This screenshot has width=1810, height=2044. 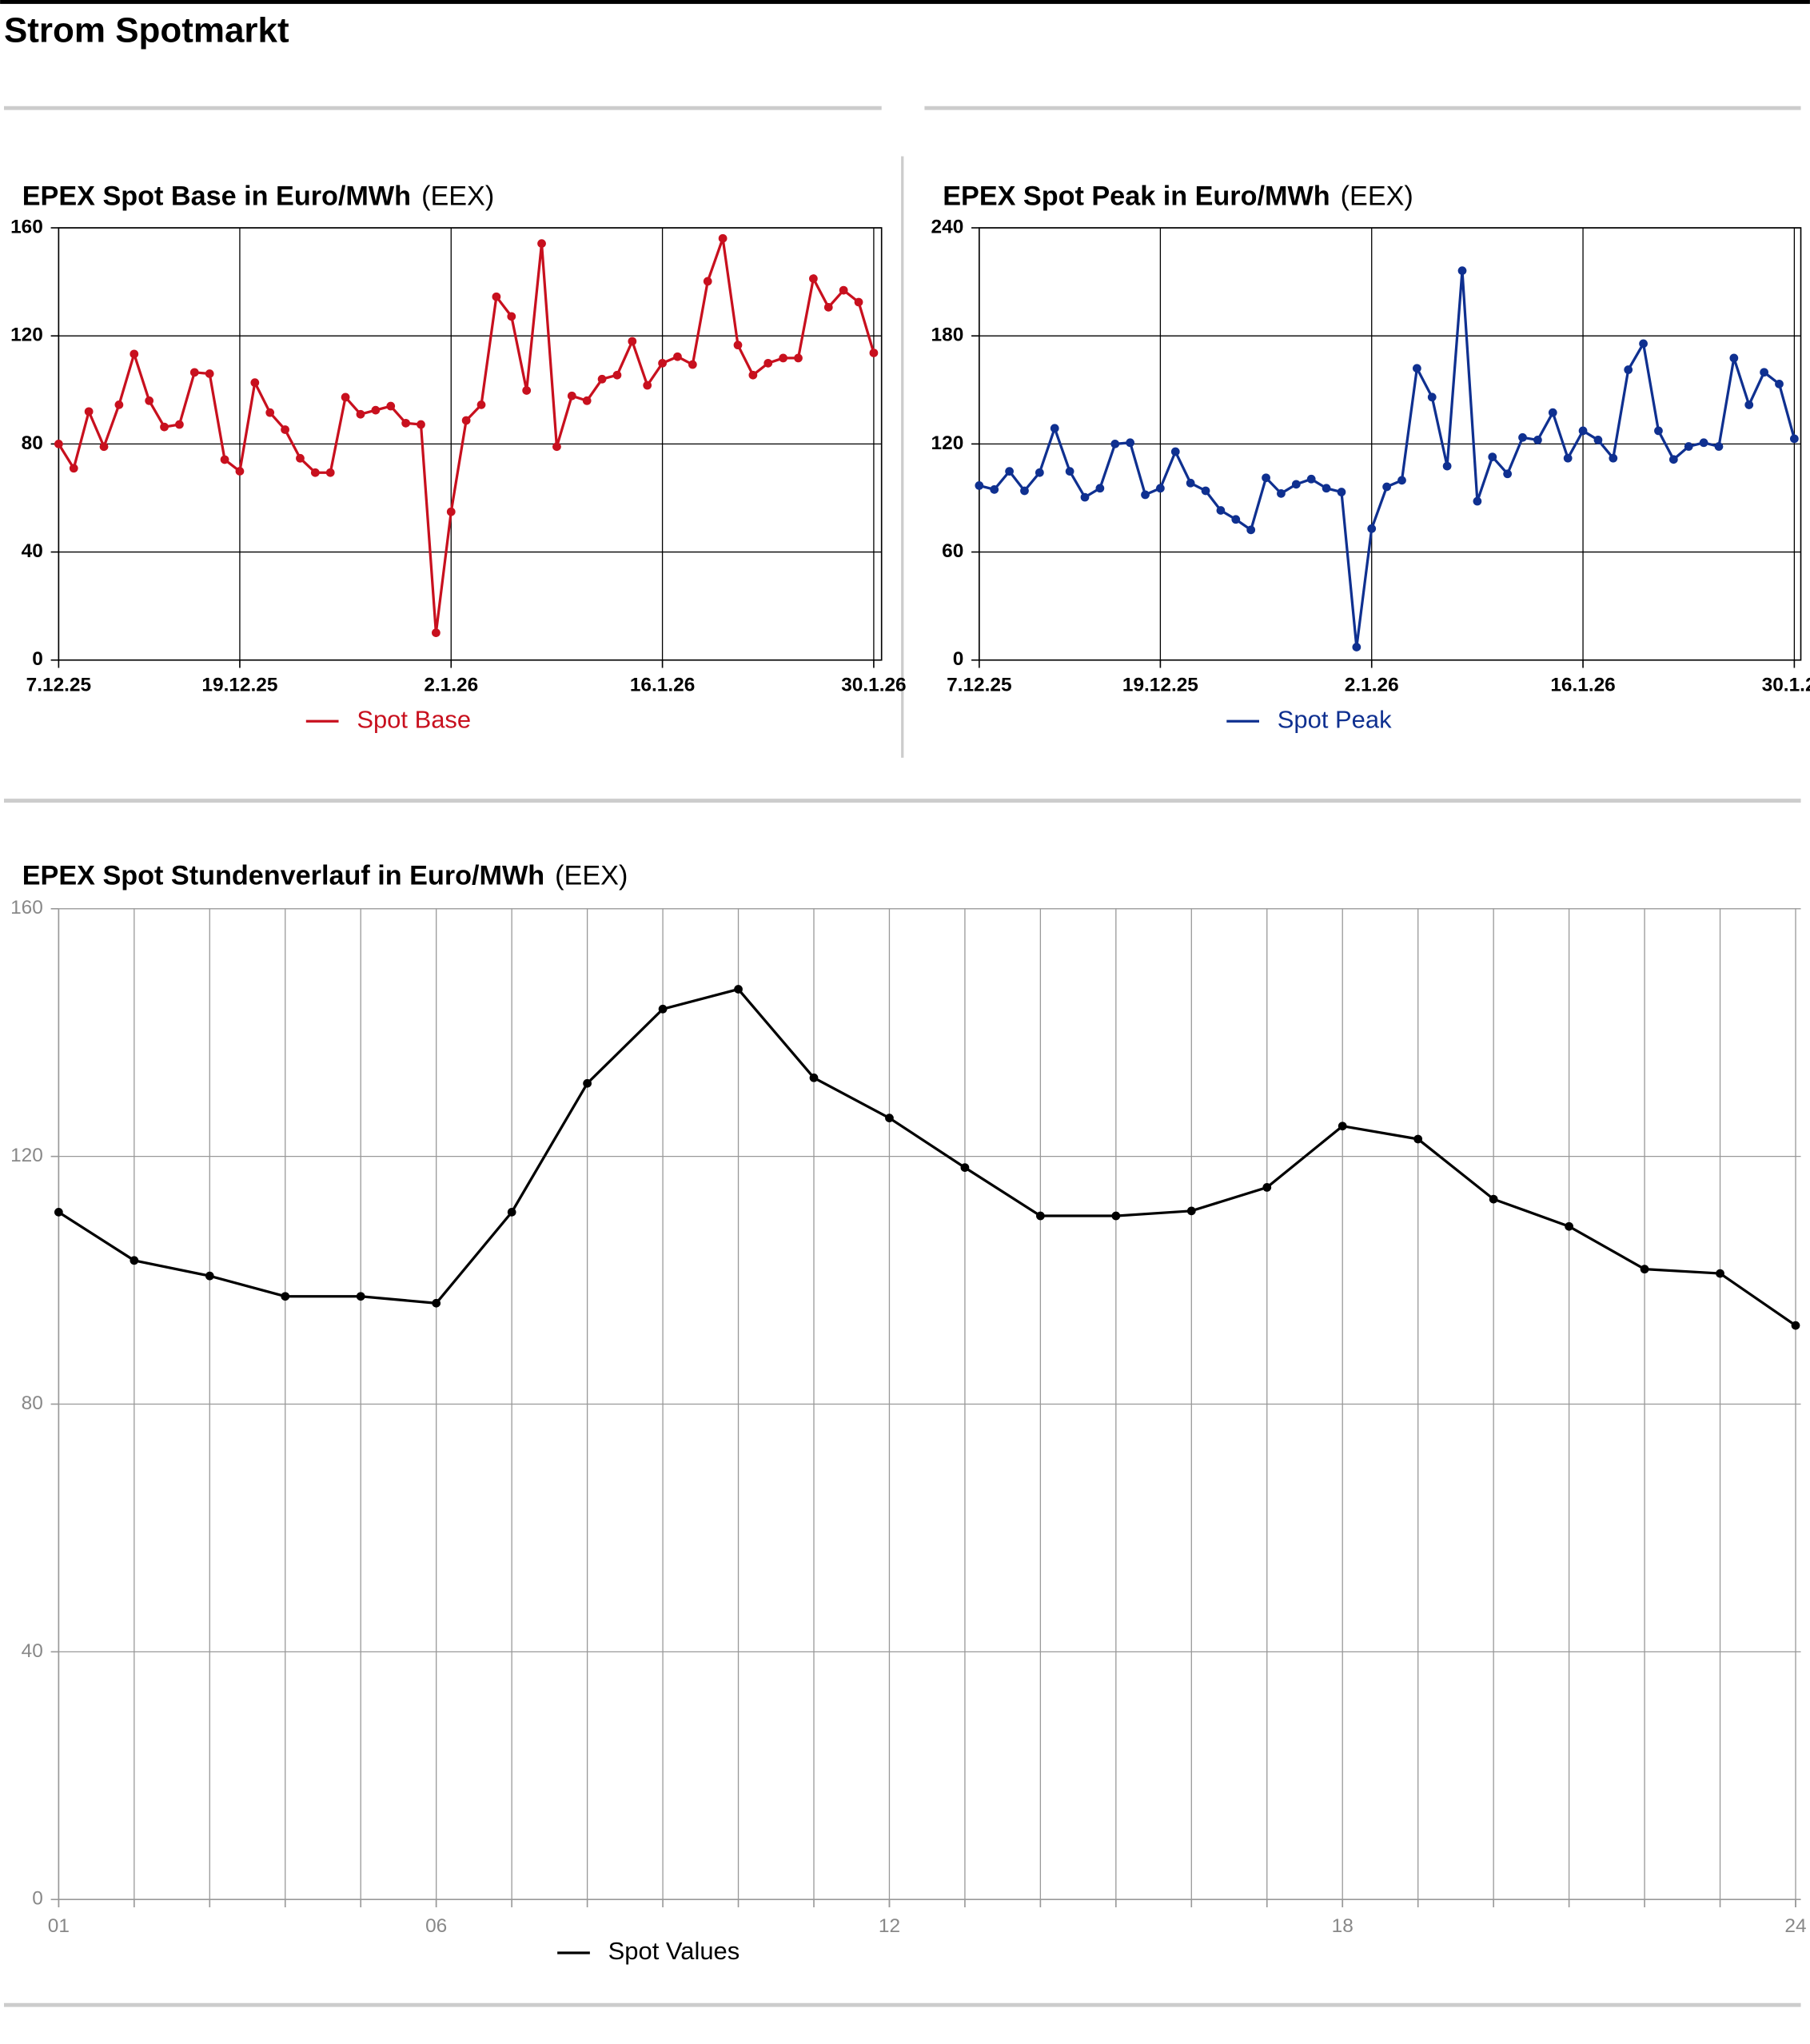 I want to click on x-tick-label: 01, so click(x=59, y=1926).